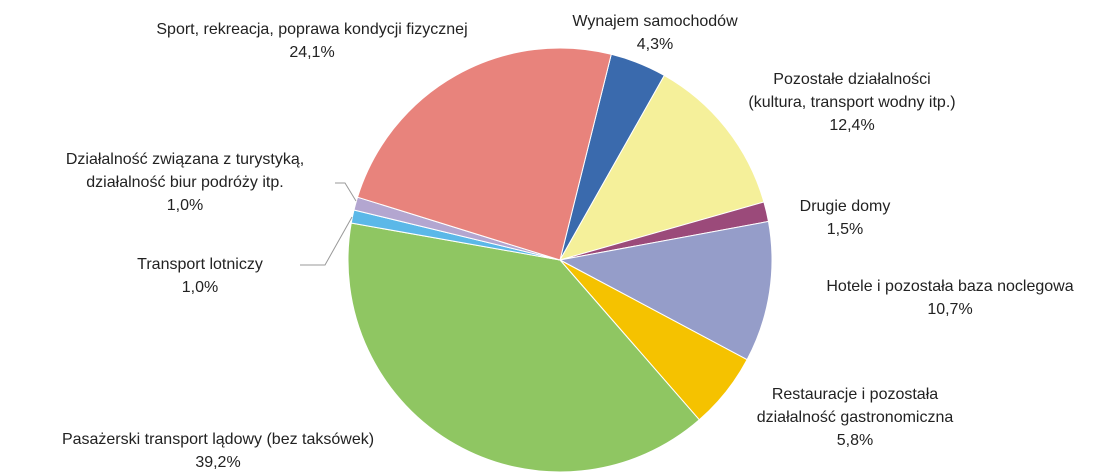 This screenshot has height=473, width=1117. Describe the element at coordinates (851, 79) in the screenshot. I see `slice-label: Pozostałe działalności` at that location.